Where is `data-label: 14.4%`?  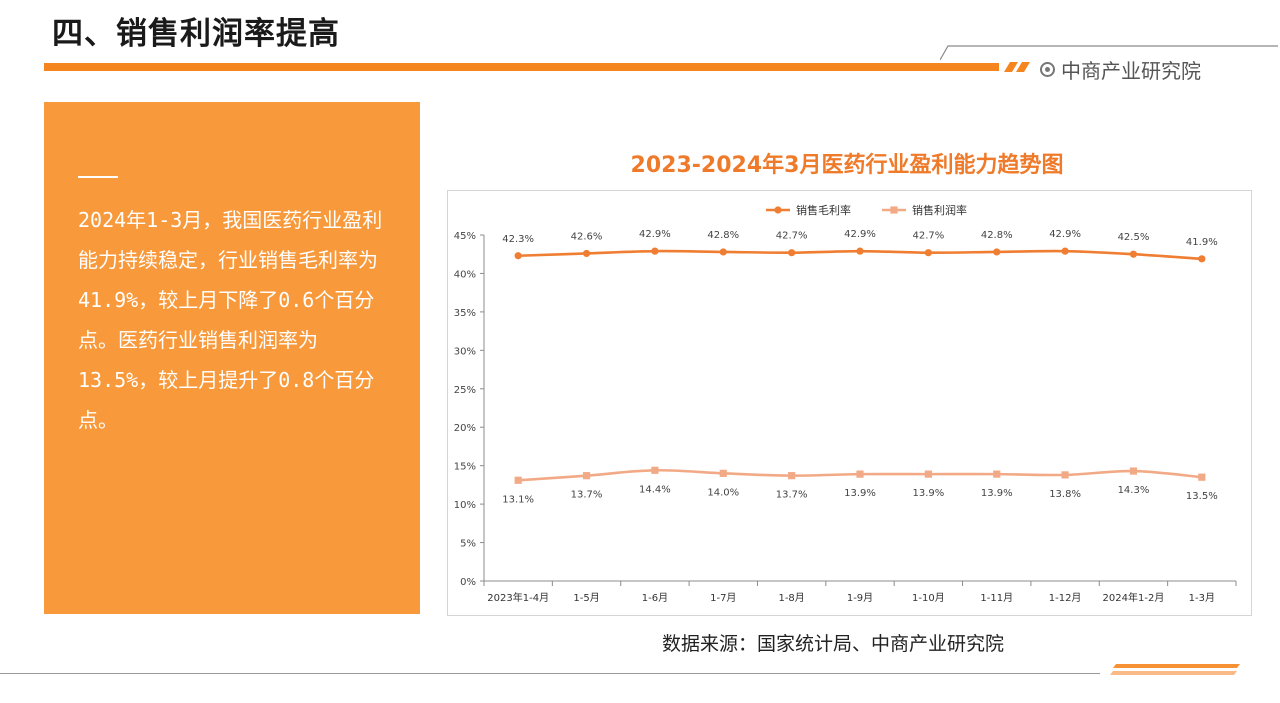 data-label: 14.4% is located at coordinates (655, 489).